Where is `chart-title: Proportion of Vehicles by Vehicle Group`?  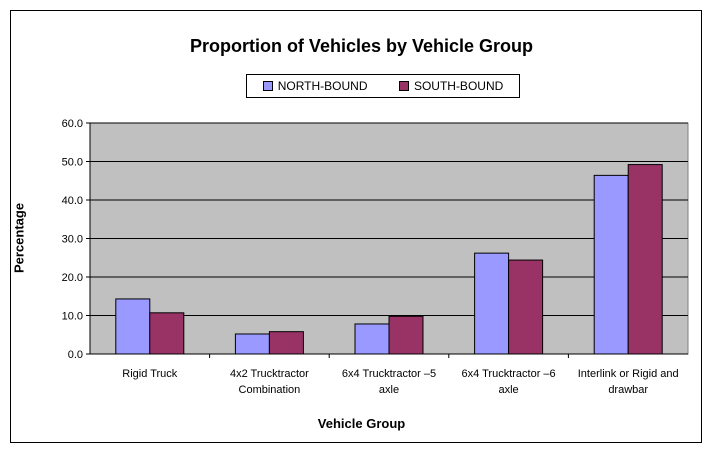 chart-title: Proportion of Vehicles by Vehicle Group is located at coordinates (361, 46).